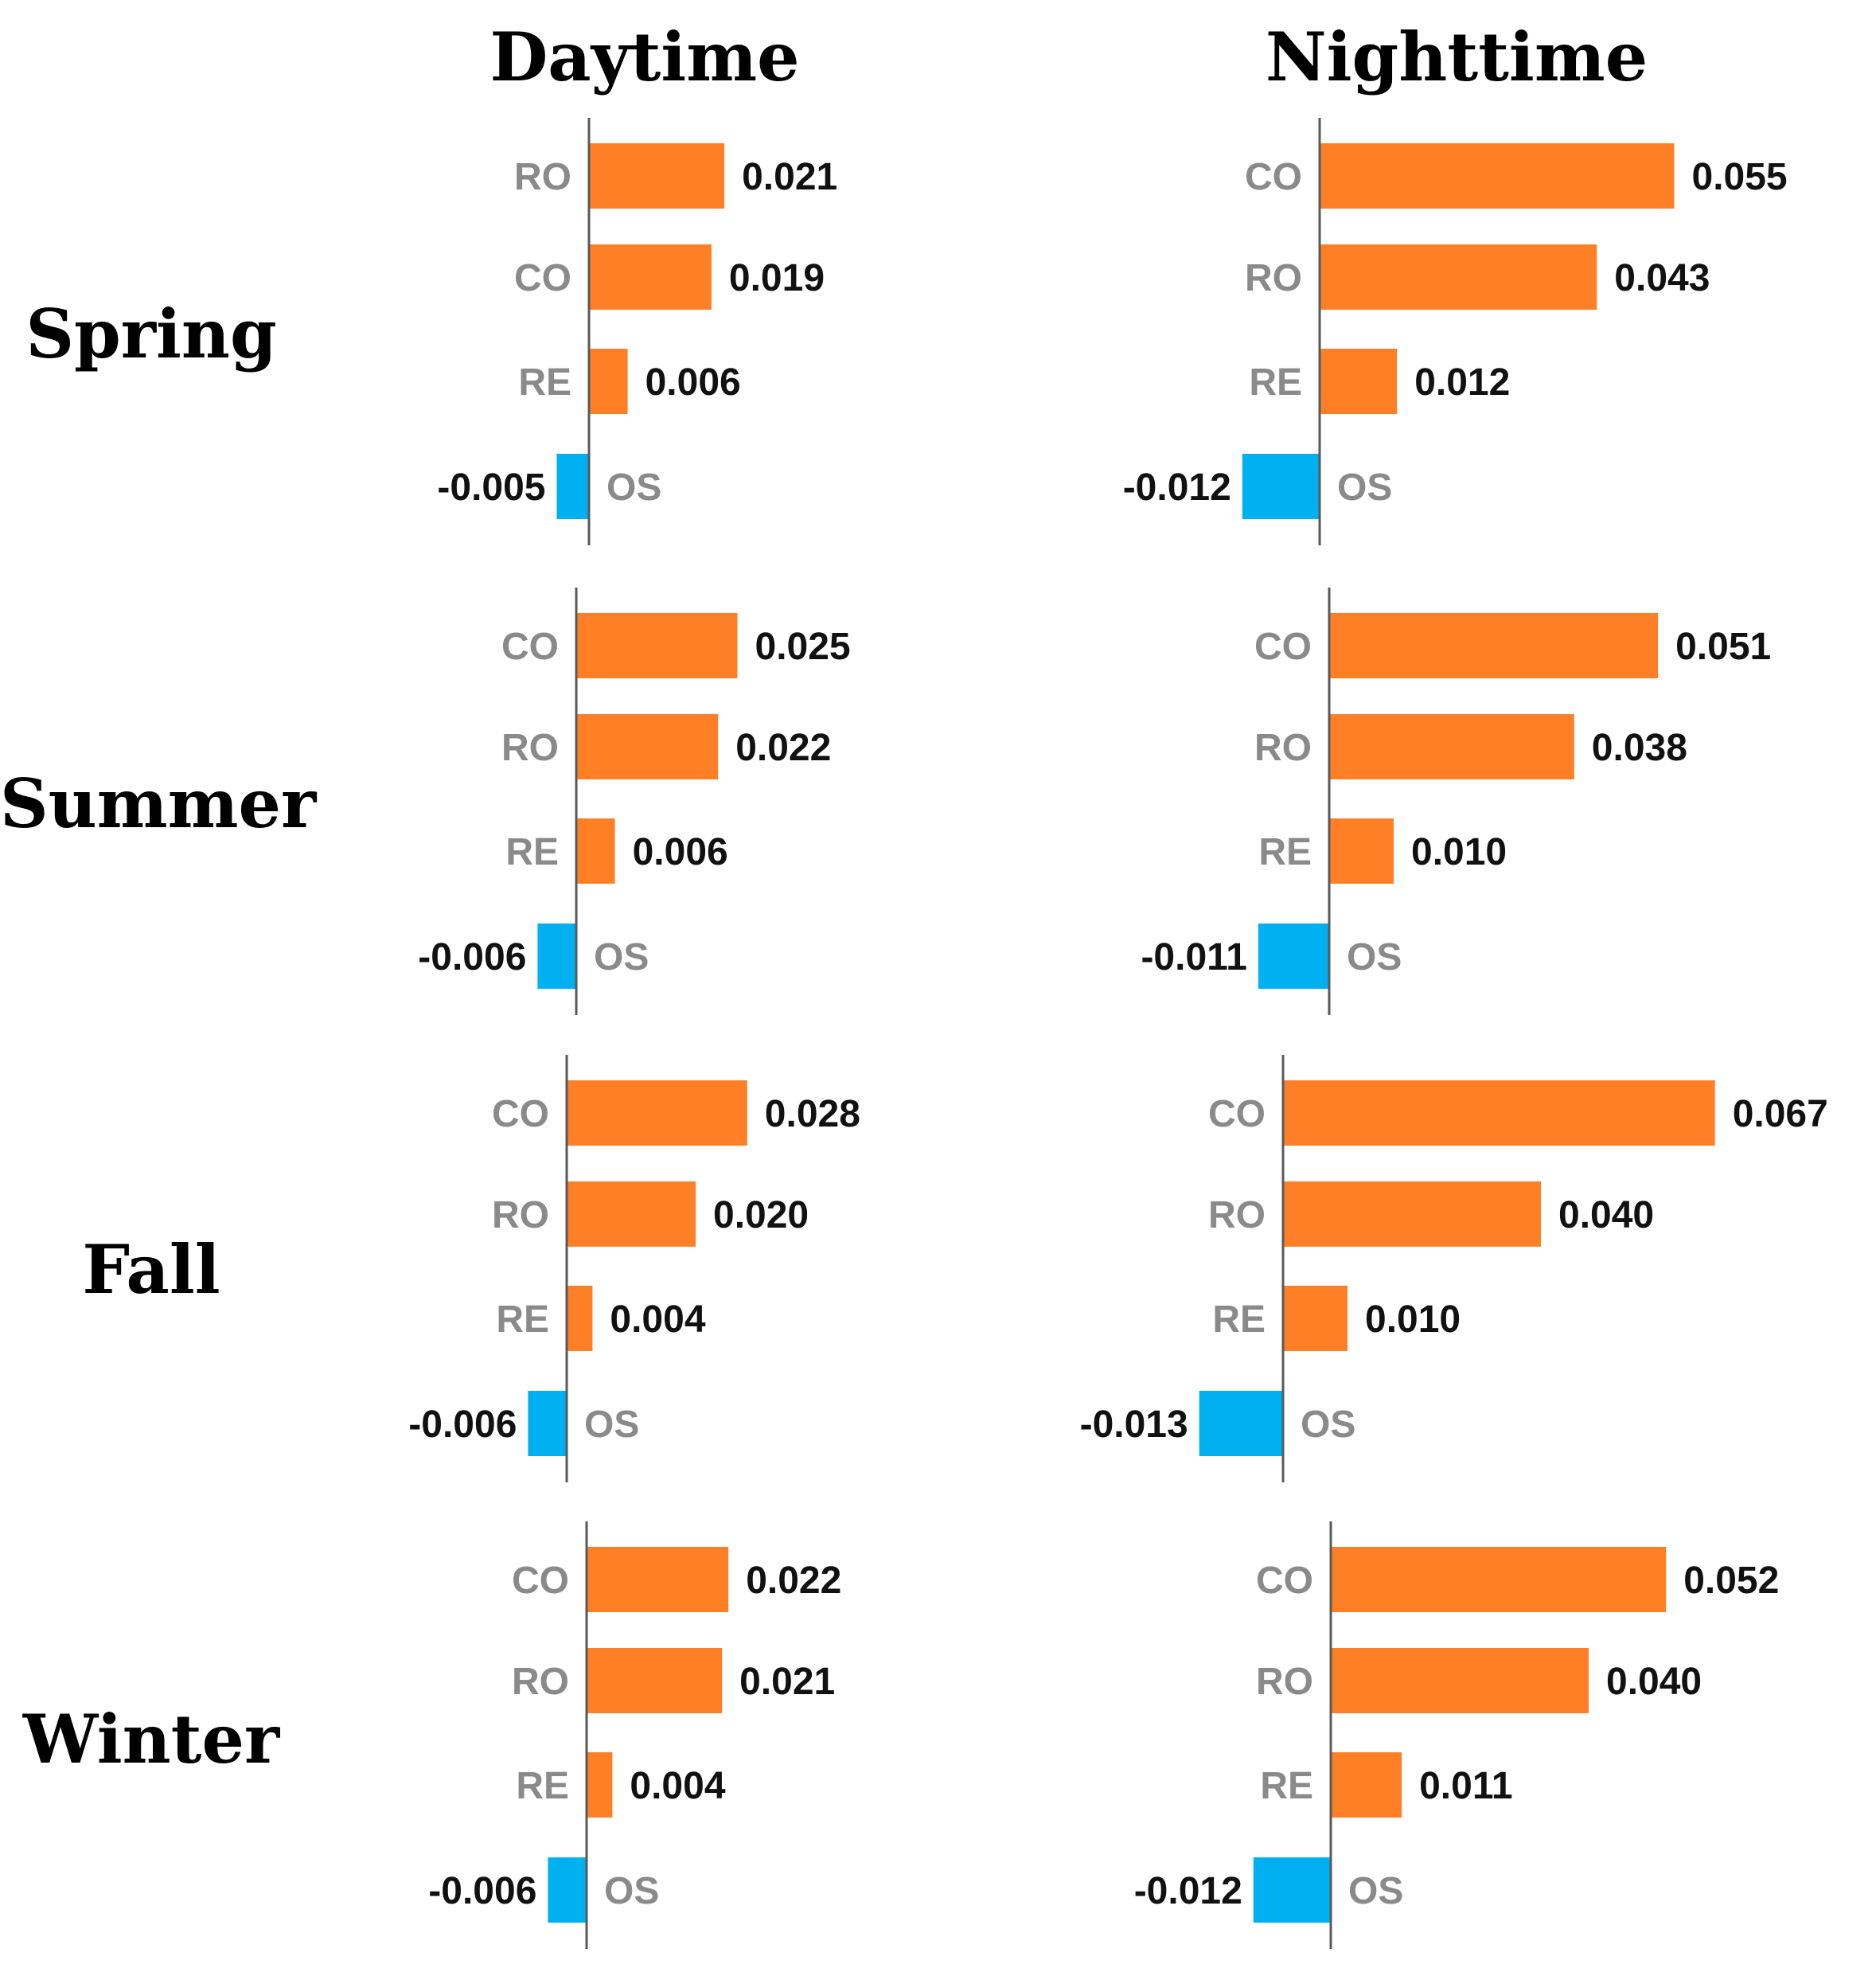 The width and height of the screenshot is (1876, 1972). What do you see at coordinates (1455, 331) in the screenshot?
I see `chart-spring-nighttime: CO 0.055 RO 0.043 RE 0.012 OS -0.012` at bounding box center [1455, 331].